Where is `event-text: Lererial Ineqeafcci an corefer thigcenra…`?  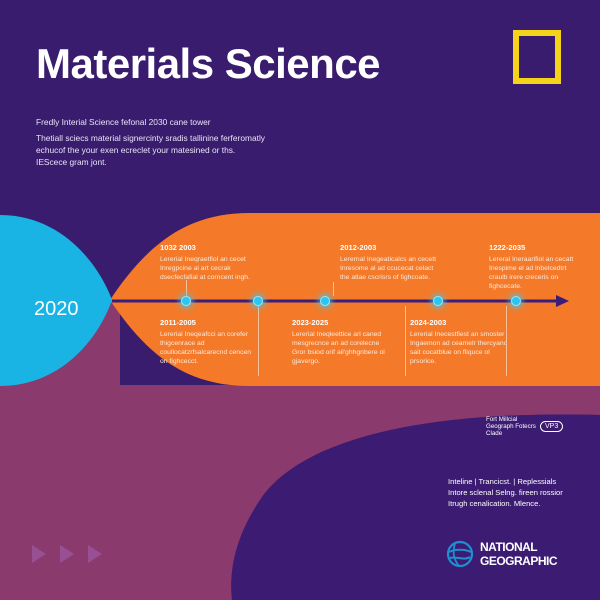
event-text: Lererial Ineqeafcci an corefer thigcenra… is located at coordinates (206, 348).